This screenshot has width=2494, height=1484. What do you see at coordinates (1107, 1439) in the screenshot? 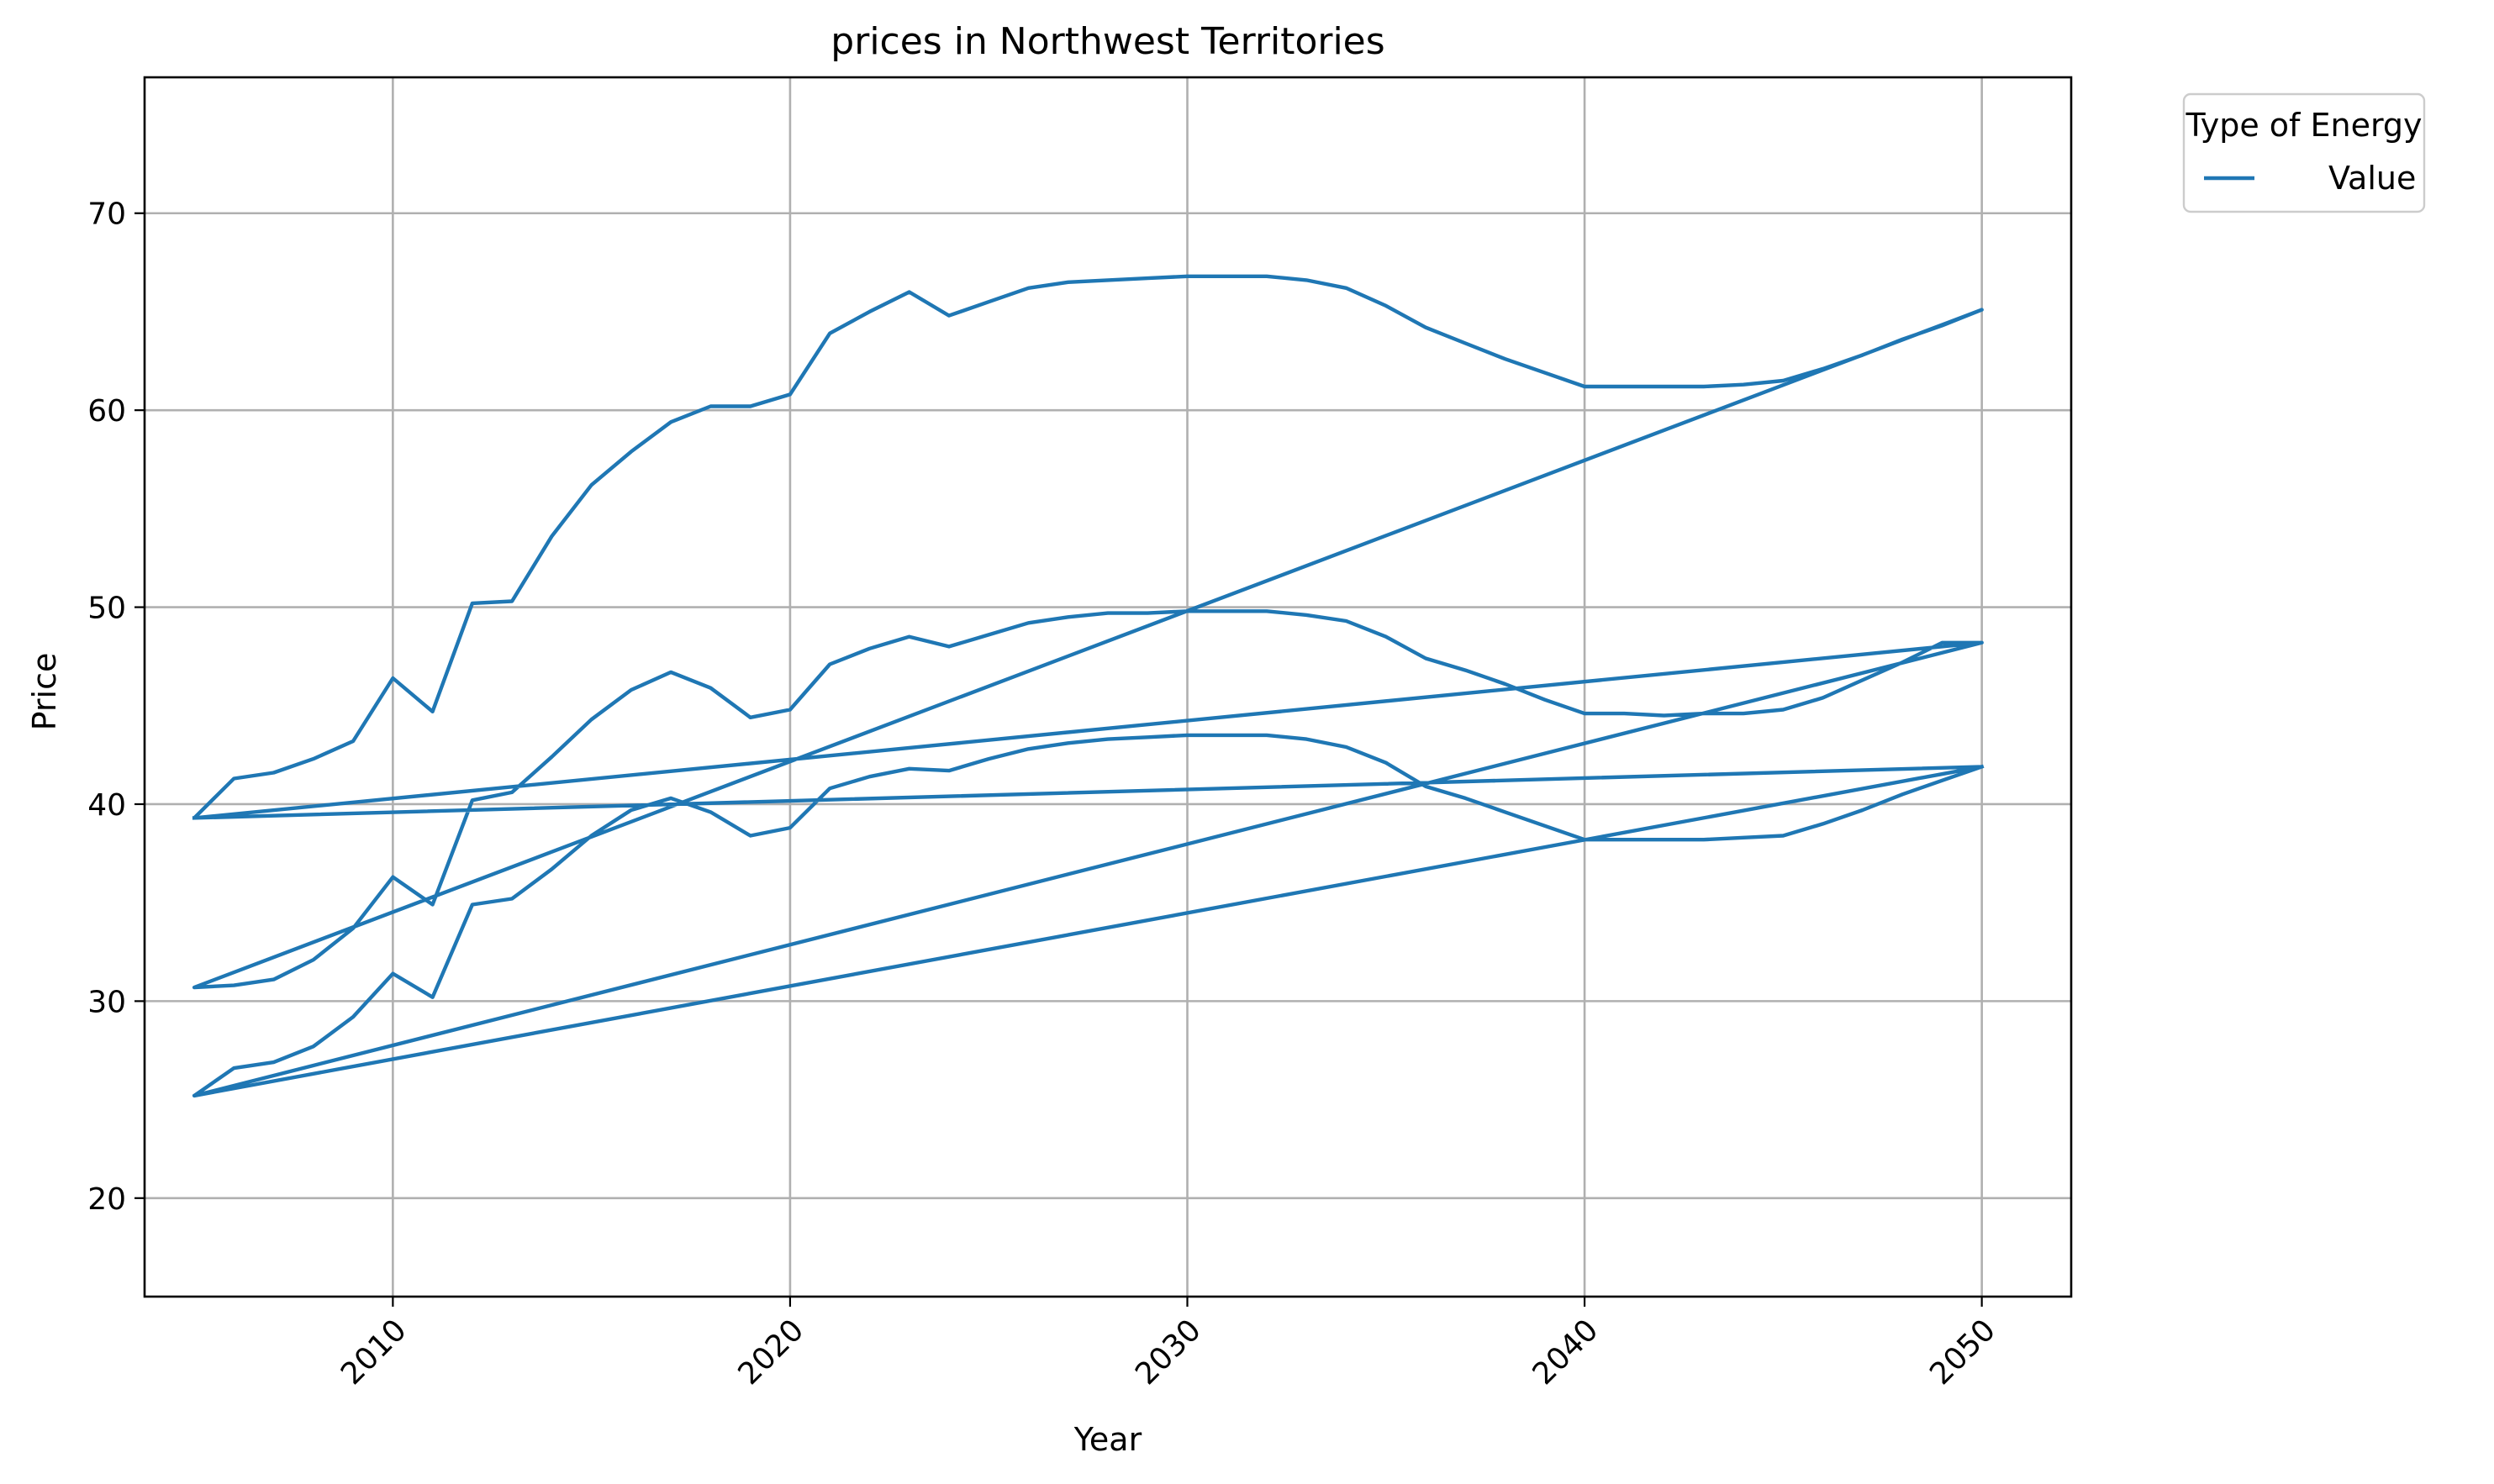
I see `x-axis-label: Year` at bounding box center [1107, 1439].